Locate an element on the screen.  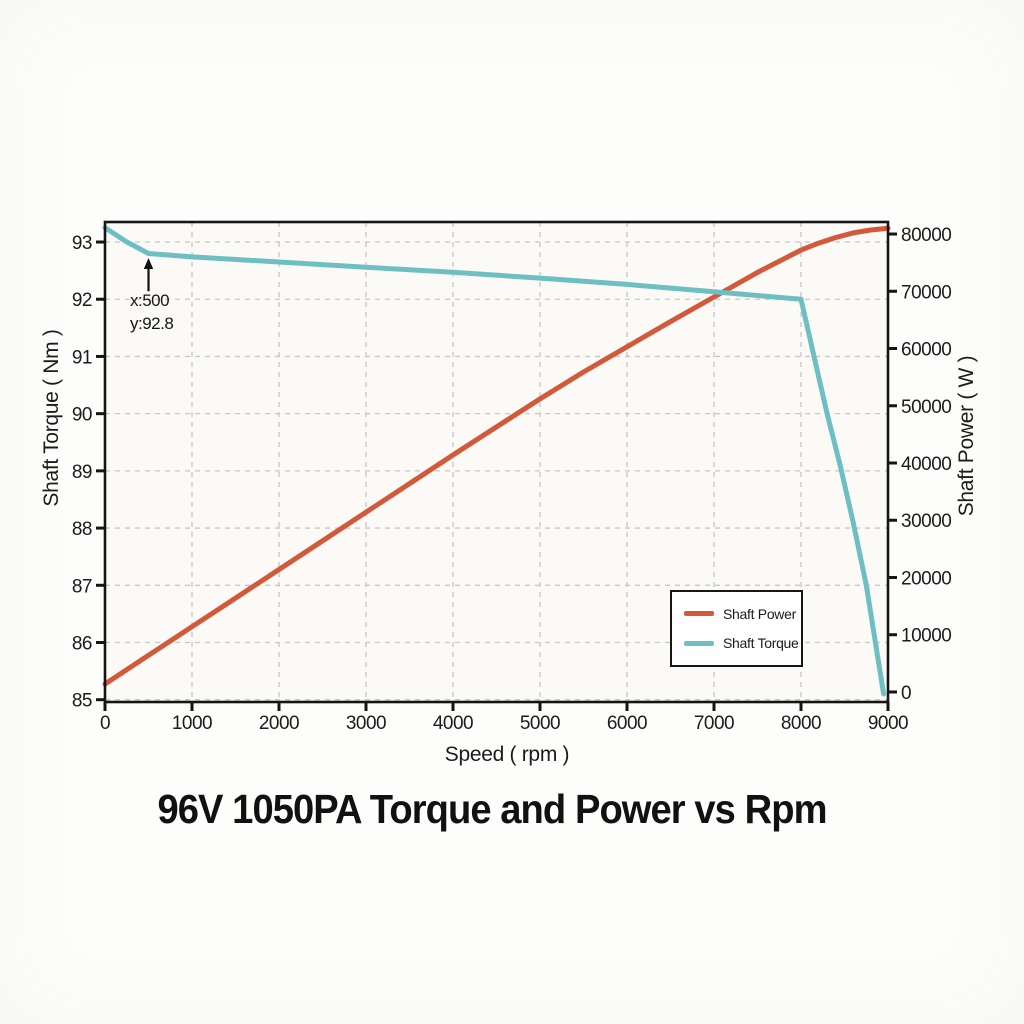
x-axis-title: Speed ( rpm ) is located at coordinates (507, 754).